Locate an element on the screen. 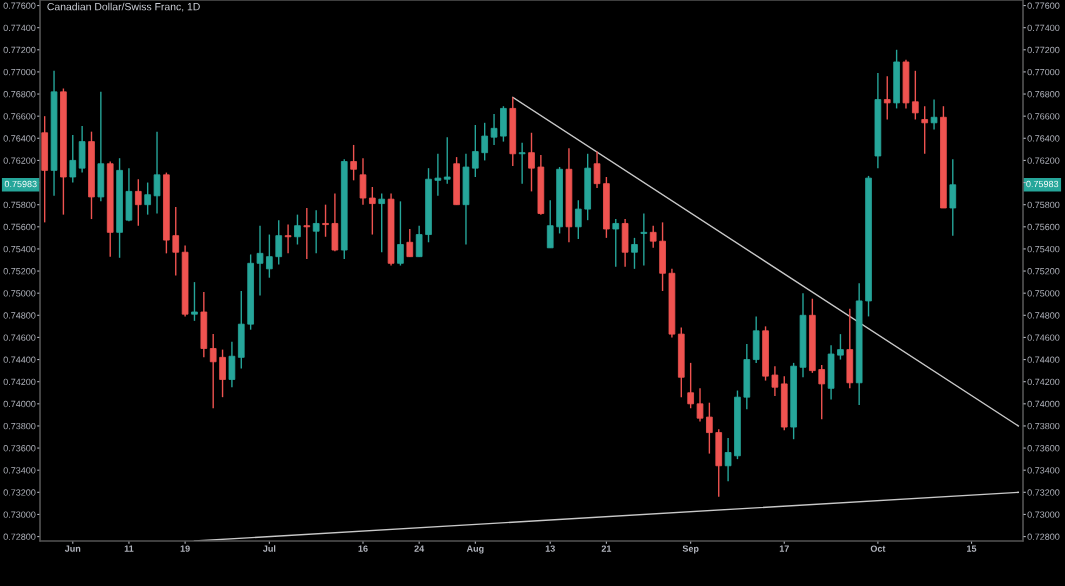  y-tick-label: 0.76800 is located at coordinates (19, 94).